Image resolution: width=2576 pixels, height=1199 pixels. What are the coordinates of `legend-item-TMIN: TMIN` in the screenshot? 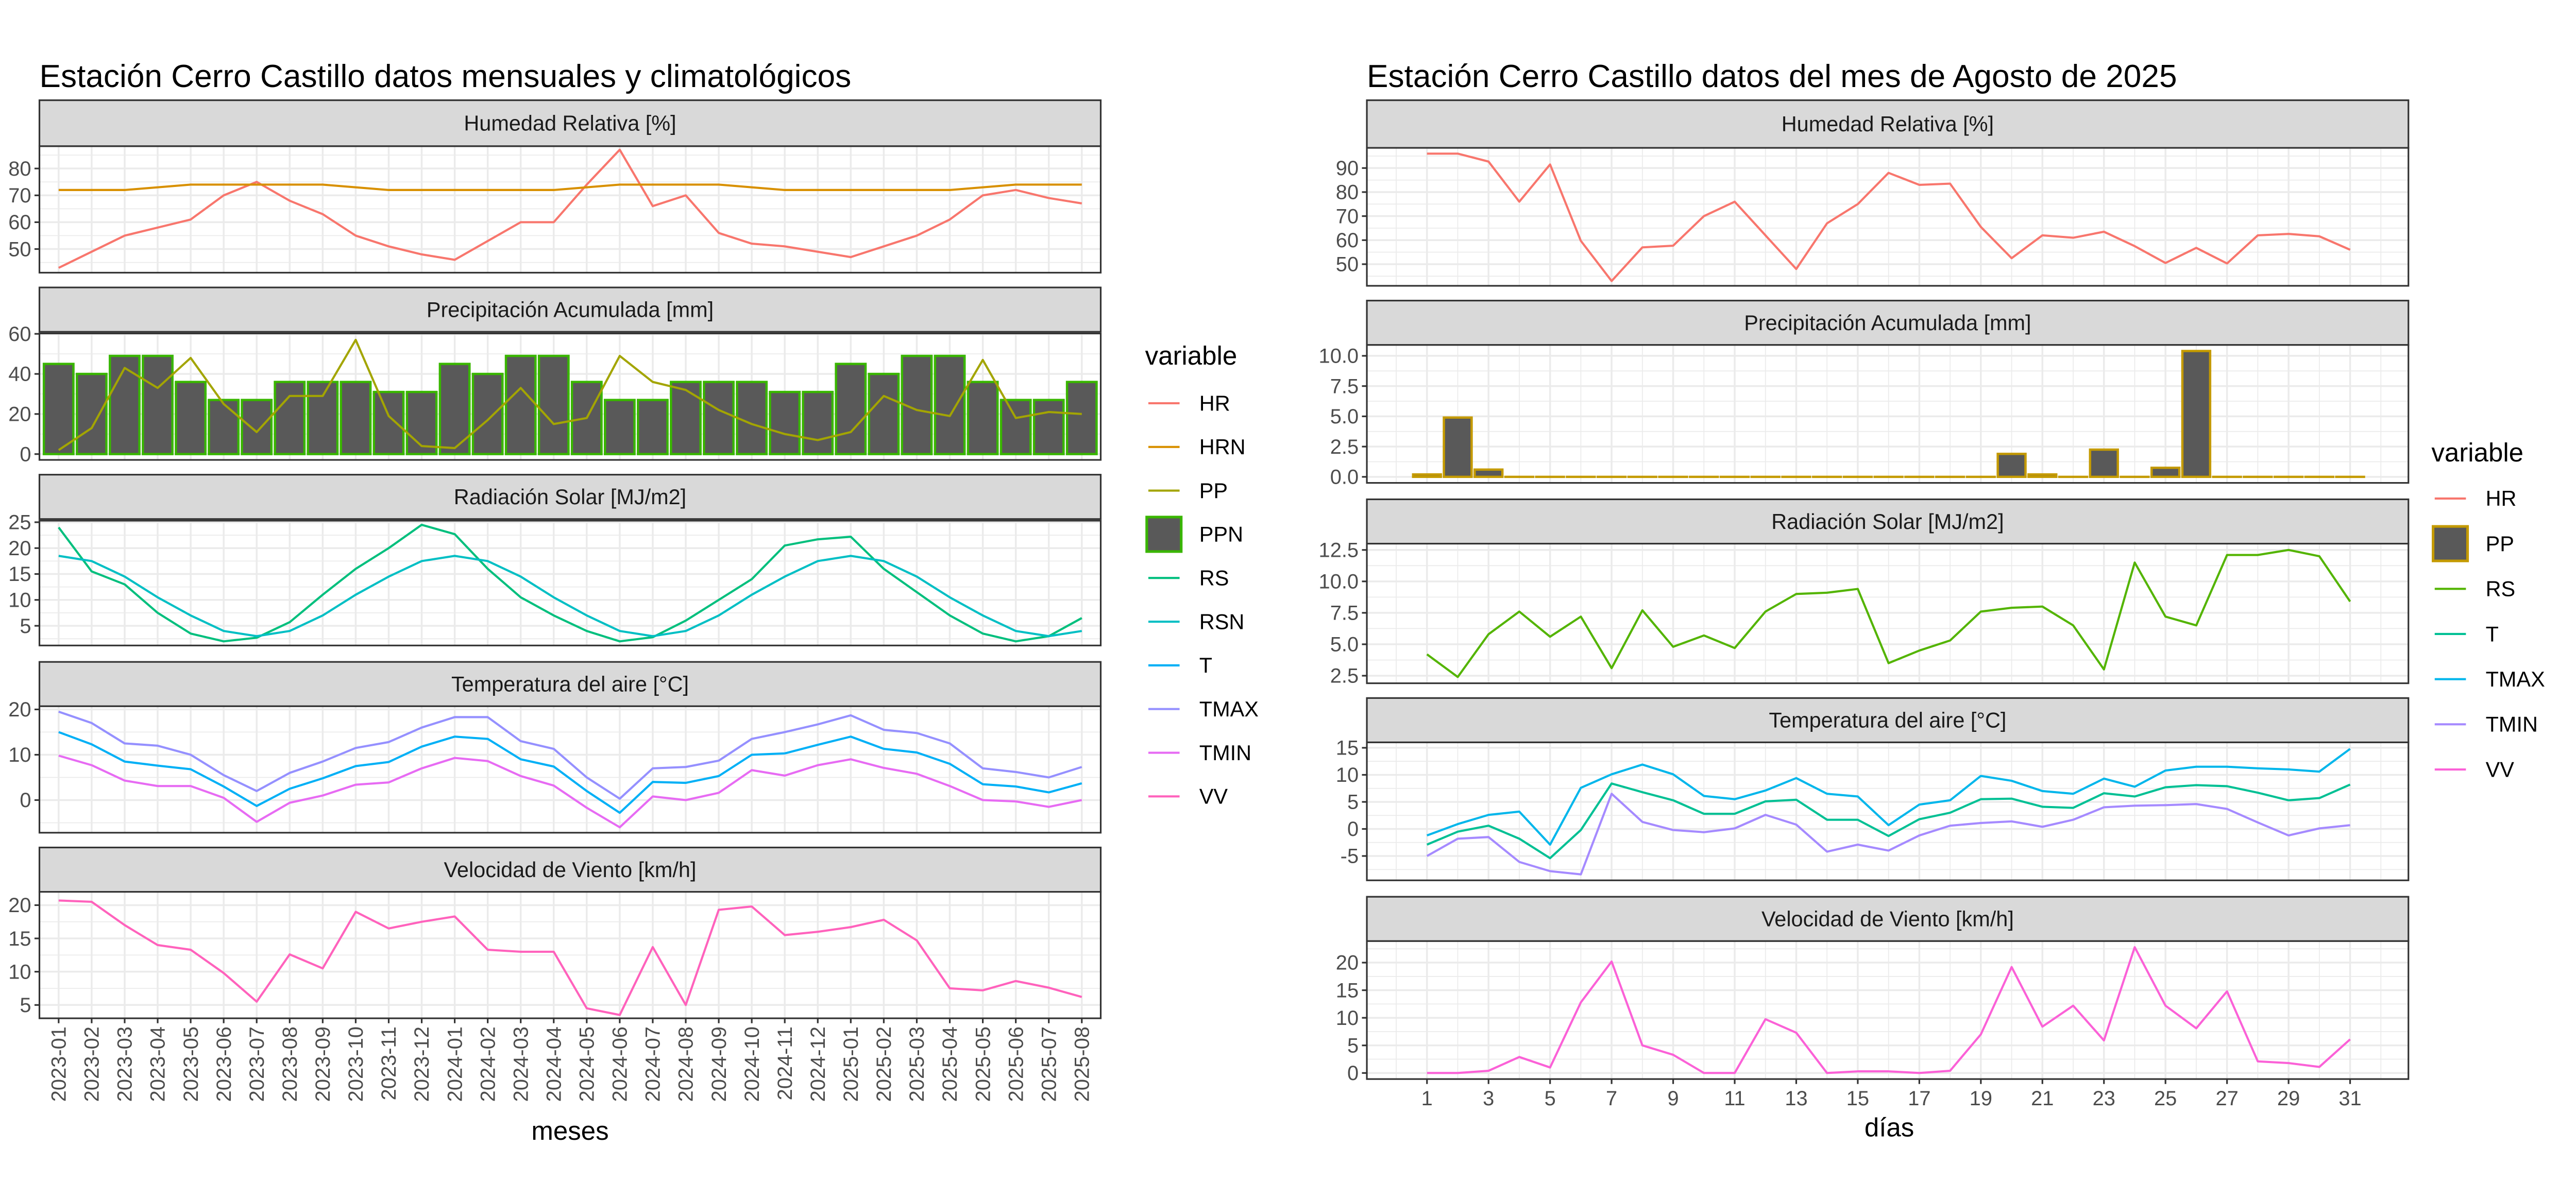 It's located at (1199, 753).